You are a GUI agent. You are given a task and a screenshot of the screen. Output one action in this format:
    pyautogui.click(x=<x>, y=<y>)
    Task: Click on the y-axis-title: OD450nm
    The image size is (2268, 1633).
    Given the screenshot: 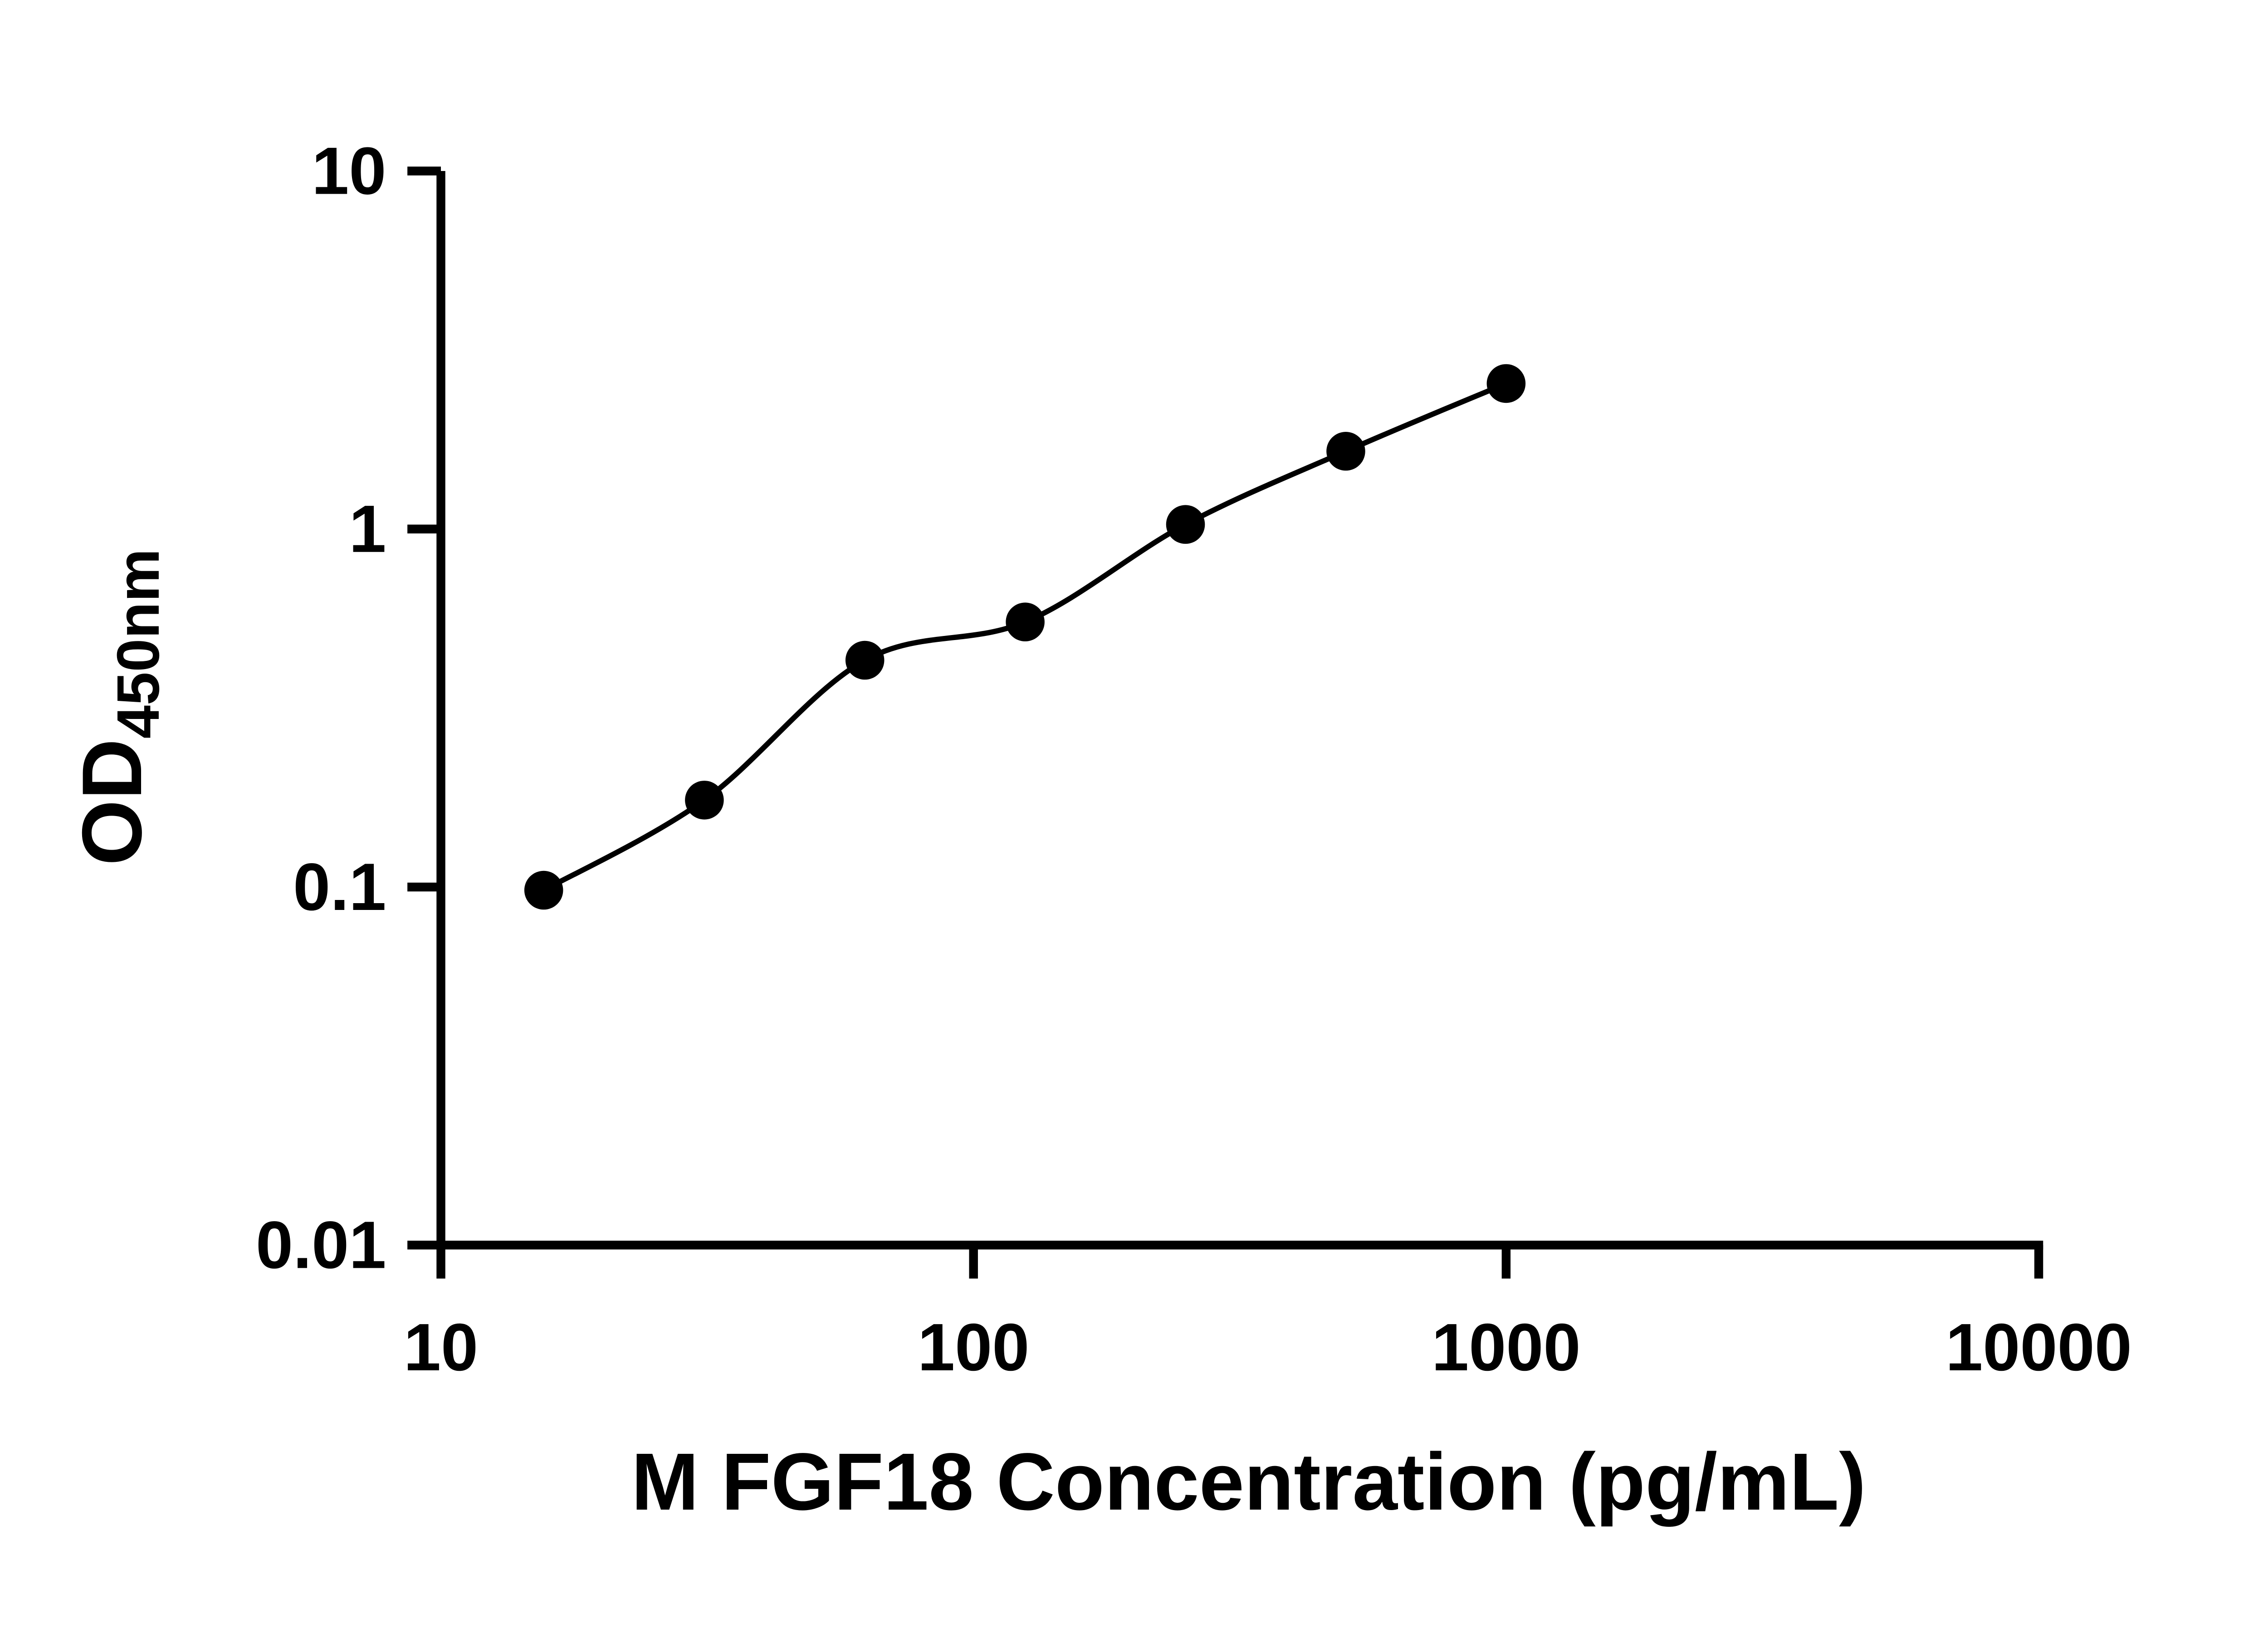 What is the action you would take?
    pyautogui.click(x=118, y=707)
    